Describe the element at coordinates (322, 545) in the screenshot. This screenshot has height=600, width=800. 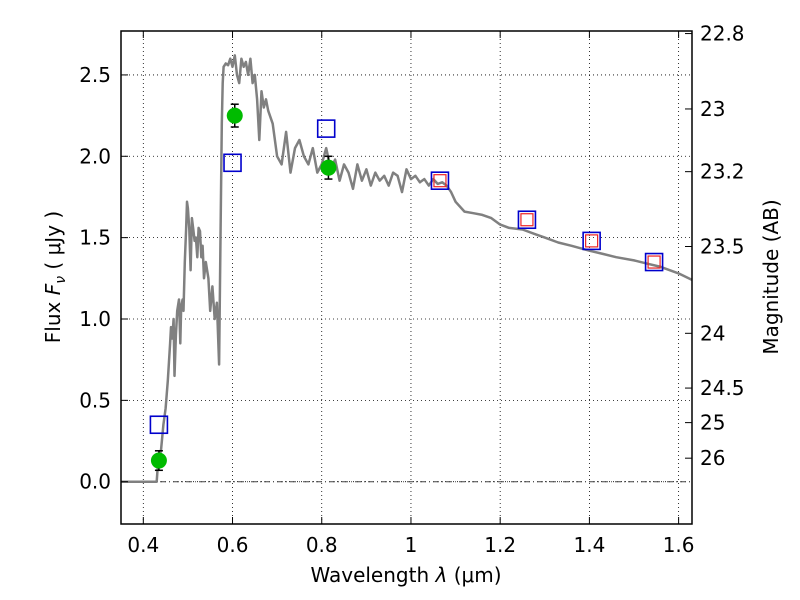
I see `x-tick-label: 0.8` at that location.